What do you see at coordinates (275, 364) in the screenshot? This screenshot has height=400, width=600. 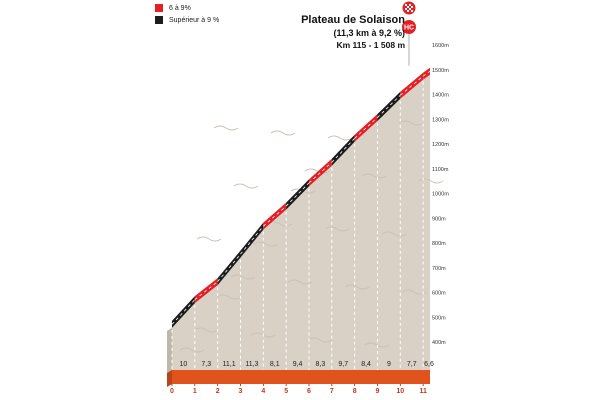 I see `gradient-label: 8,1` at bounding box center [275, 364].